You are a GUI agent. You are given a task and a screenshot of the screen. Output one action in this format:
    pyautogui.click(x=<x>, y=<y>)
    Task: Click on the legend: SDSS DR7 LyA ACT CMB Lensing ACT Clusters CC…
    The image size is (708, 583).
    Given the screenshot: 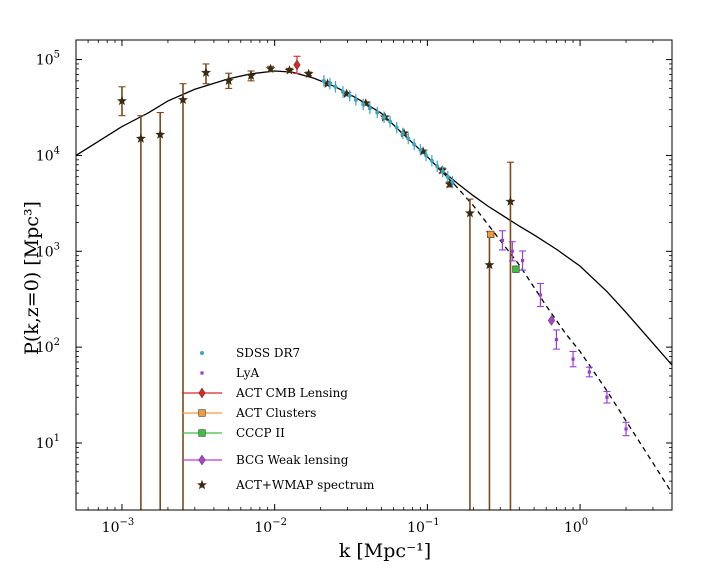 What is the action you would take?
    pyautogui.click(x=278, y=419)
    